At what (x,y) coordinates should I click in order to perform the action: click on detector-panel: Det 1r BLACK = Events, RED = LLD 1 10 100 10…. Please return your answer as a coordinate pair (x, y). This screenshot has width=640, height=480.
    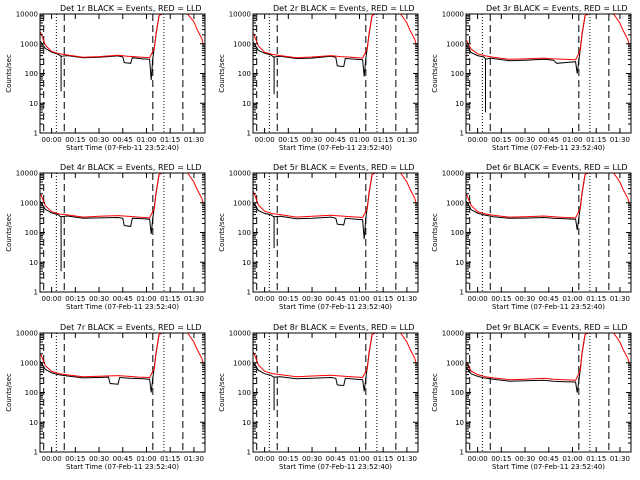
    Looking at the image, I should click on (105, 78).